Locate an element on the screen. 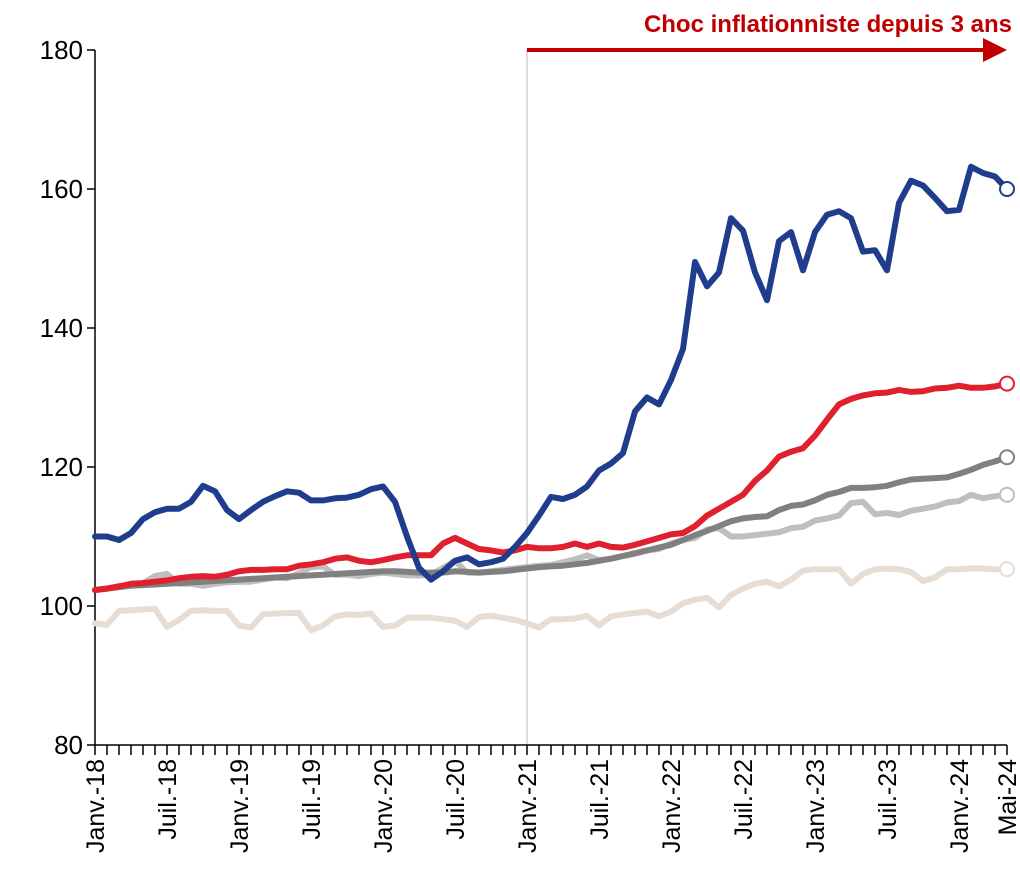 This screenshot has width=1020, height=886. x-tick-label: Janv.-19 is located at coordinates (240, 806).